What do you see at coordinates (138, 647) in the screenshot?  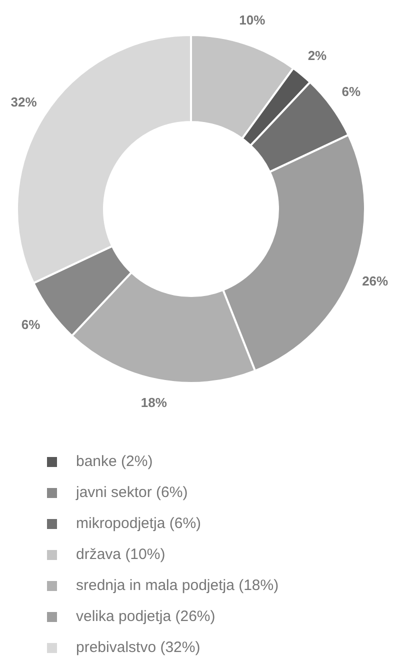 I see `legend-label: prebivalstvo (32%)` at bounding box center [138, 647].